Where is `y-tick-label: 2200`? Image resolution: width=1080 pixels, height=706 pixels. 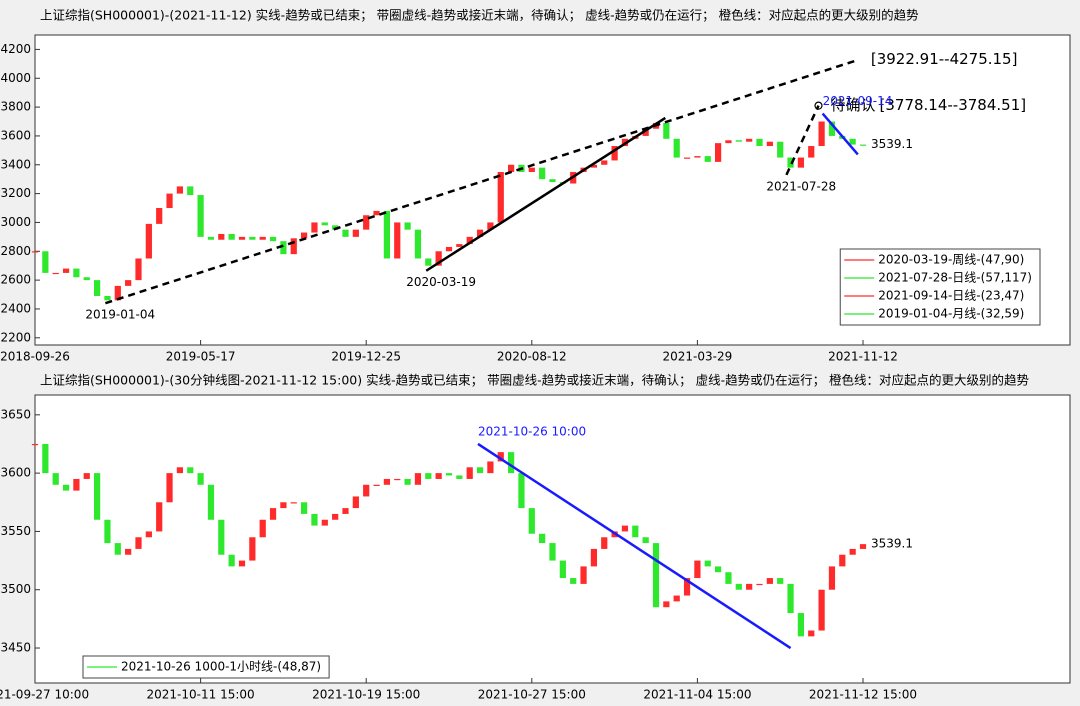 y-tick-label: 2200 is located at coordinates (15, 337).